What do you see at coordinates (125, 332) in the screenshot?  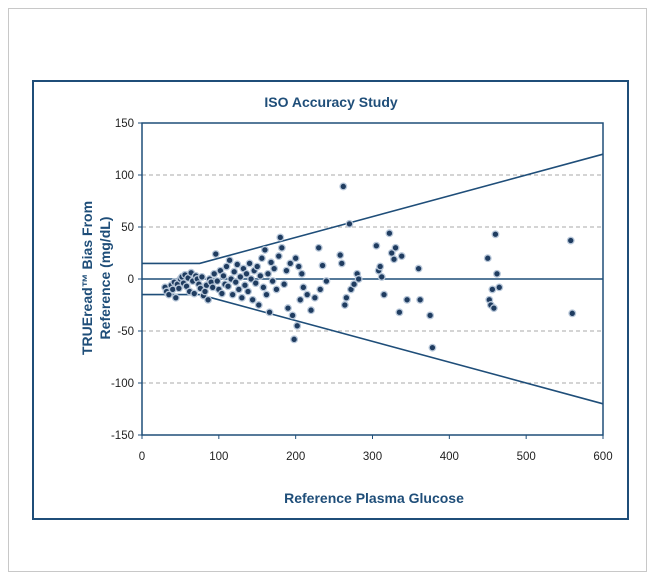 I see `y-tick-label: -50` at bounding box center [125, 332].